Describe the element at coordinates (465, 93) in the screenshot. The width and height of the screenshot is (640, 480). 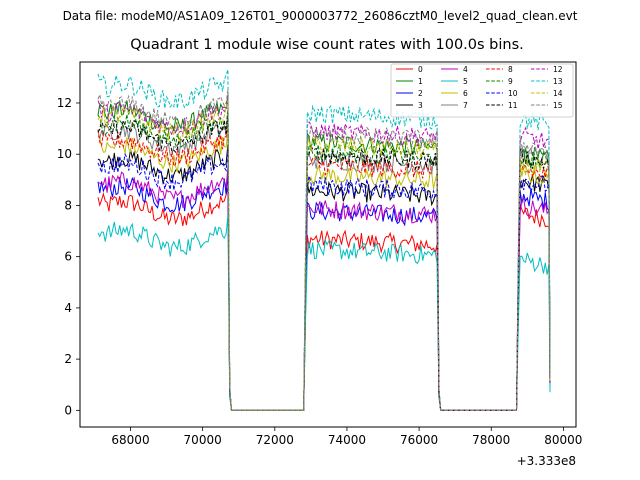
I see `legend-label-6: 6` at that location.